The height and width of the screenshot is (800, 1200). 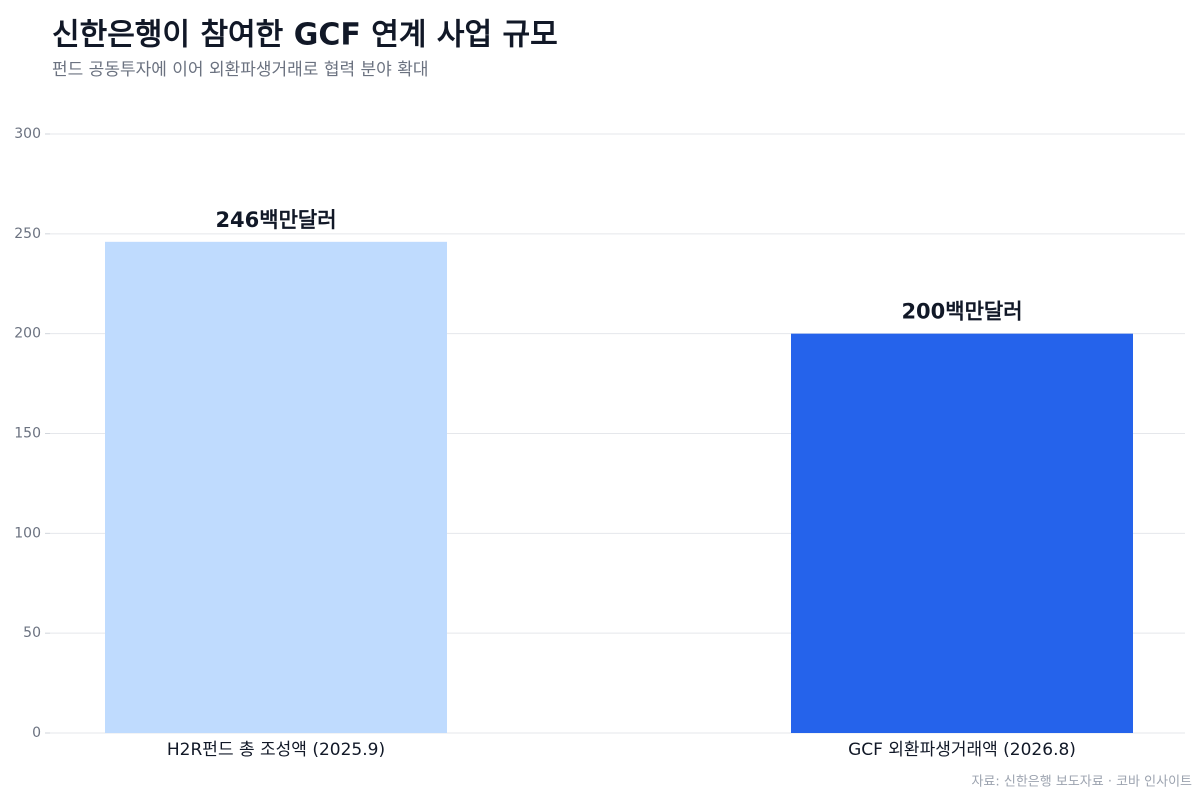 What do you see at coordinates (27, 533) in the screenshot?
I see `y-tick-label: 100` at bounding box center [27, 533].